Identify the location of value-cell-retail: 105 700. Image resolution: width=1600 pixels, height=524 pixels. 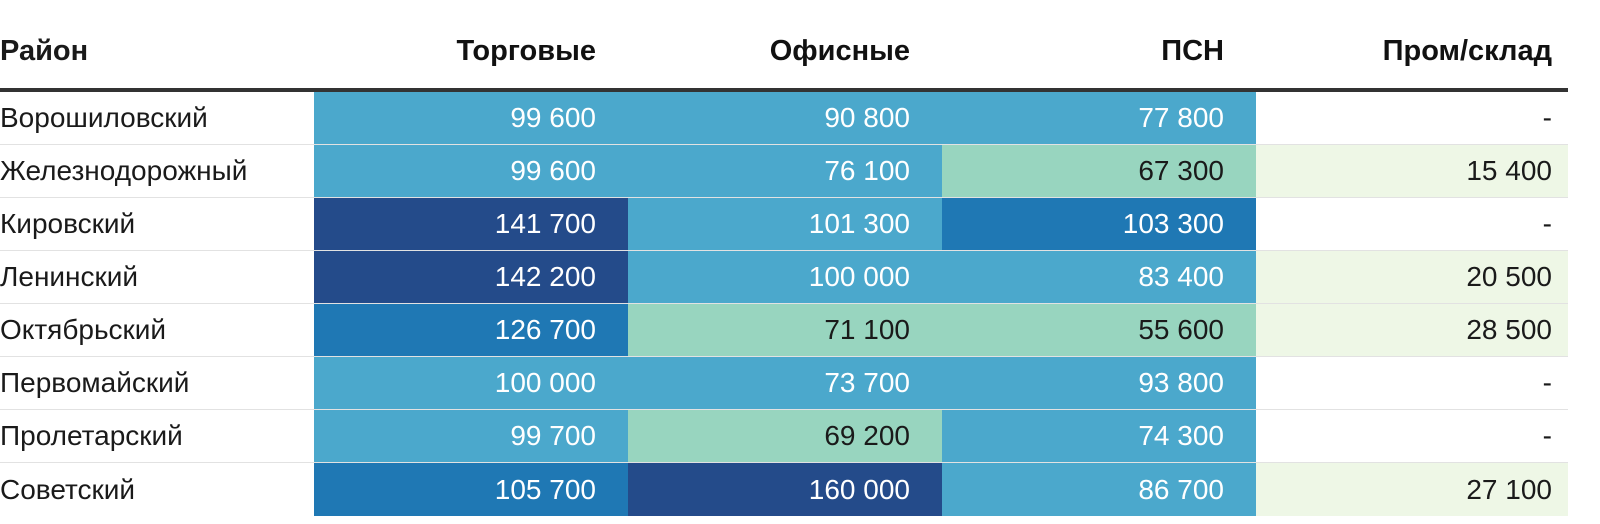
(471, 489).